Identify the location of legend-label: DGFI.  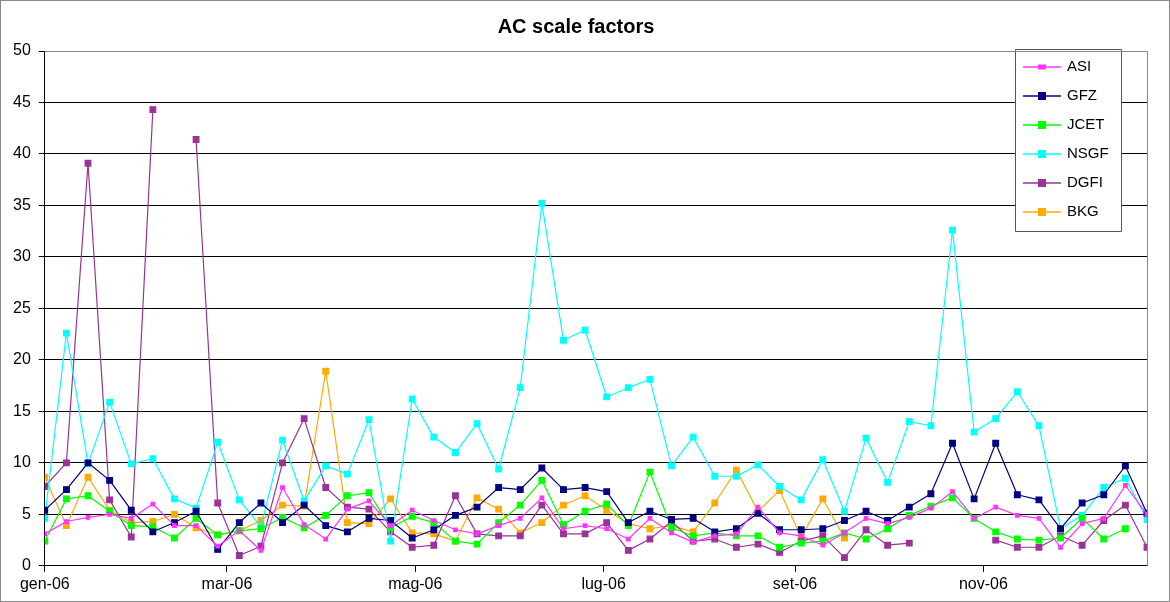
(1085, 182).